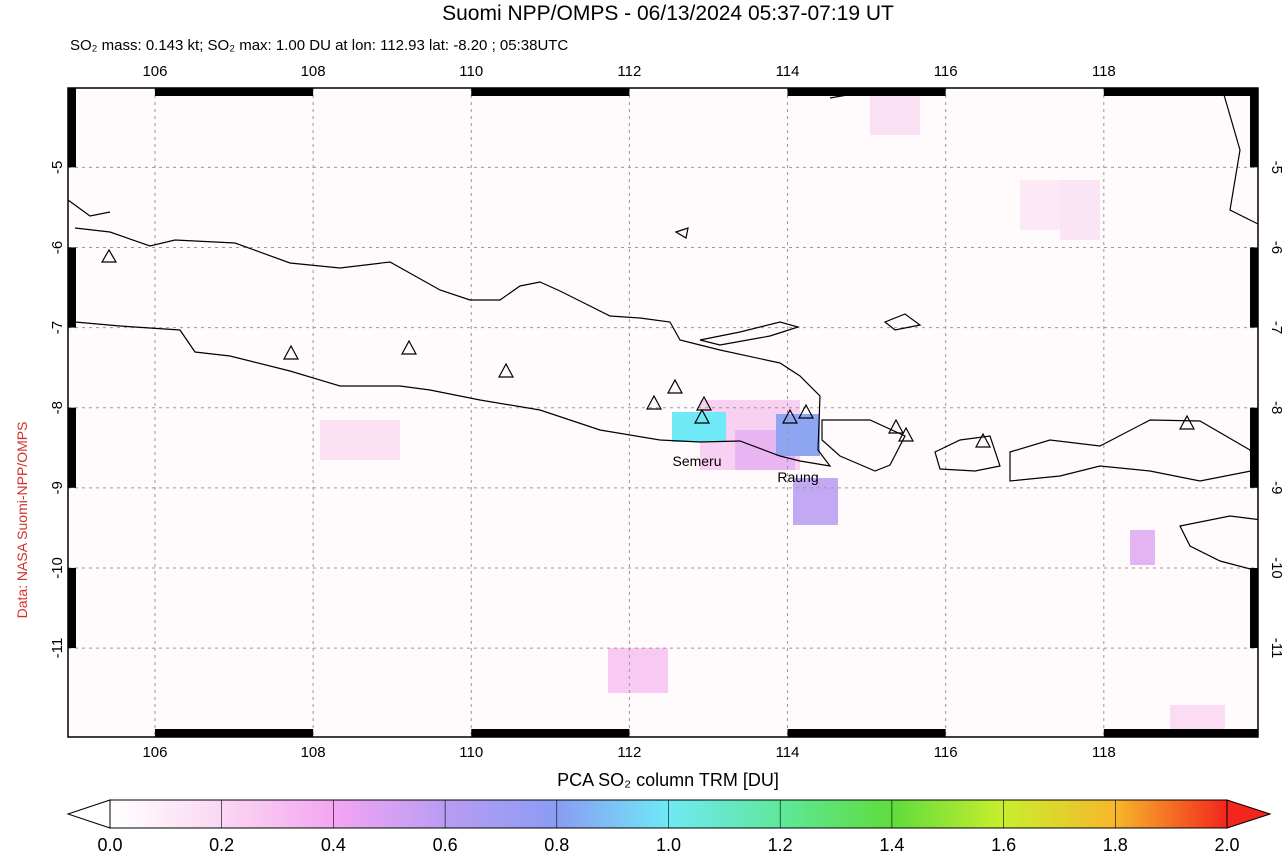  What do you see at coordinates (780, 845) in the screenshot?
I see `colorbar-tick-label: 1.2` at bounding box center [780, 845].